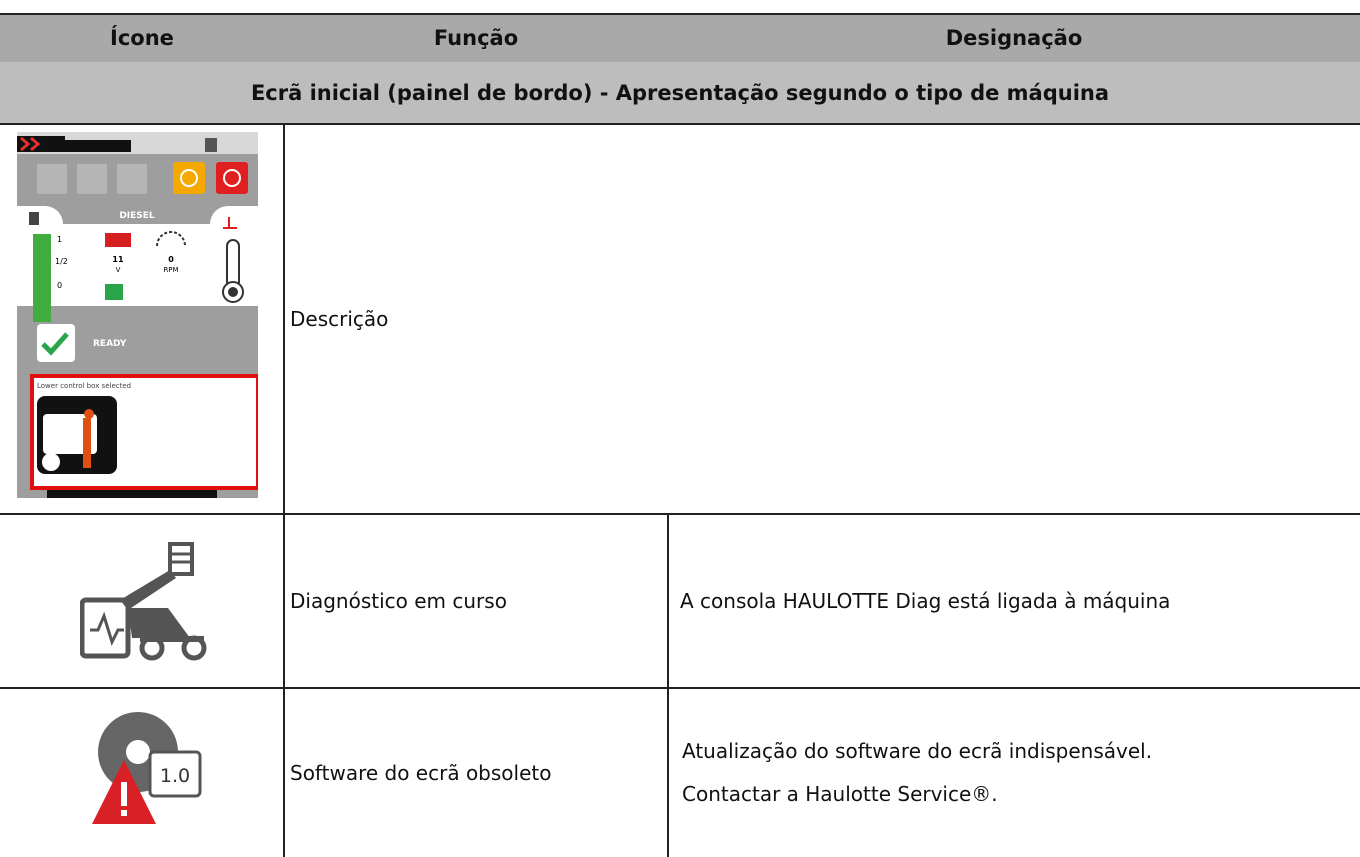  I want to click on header-cell: Função, so click(476, 38).